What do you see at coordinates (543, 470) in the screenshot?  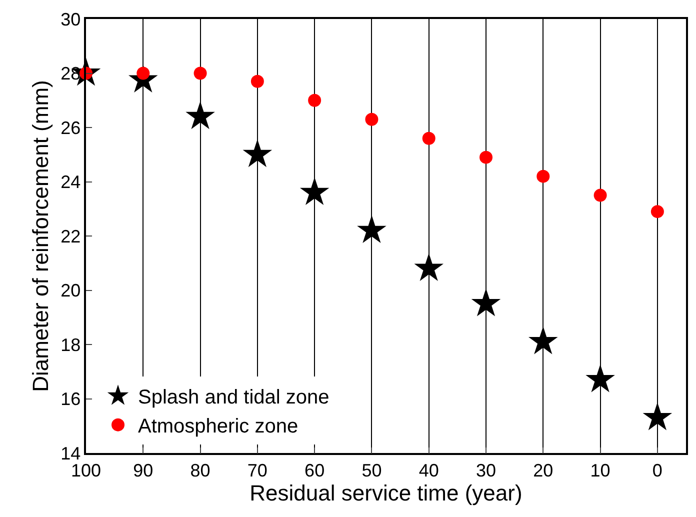 I see `x-tick-label: 20` at bounding box center [543, 470].